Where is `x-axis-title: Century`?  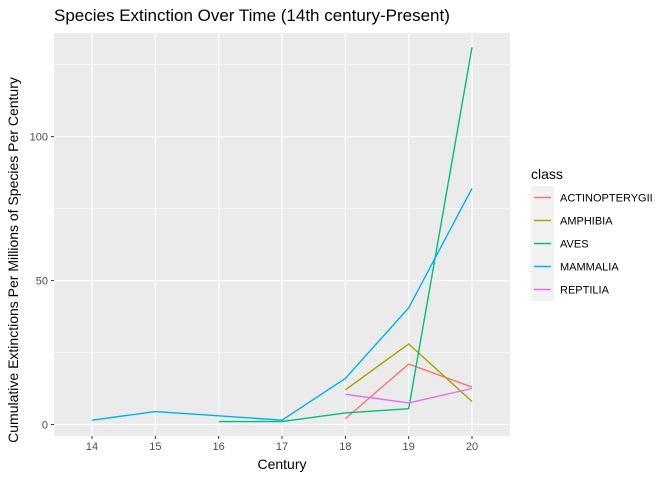 x-axis-title: Century is located at coordinates (281, 464).